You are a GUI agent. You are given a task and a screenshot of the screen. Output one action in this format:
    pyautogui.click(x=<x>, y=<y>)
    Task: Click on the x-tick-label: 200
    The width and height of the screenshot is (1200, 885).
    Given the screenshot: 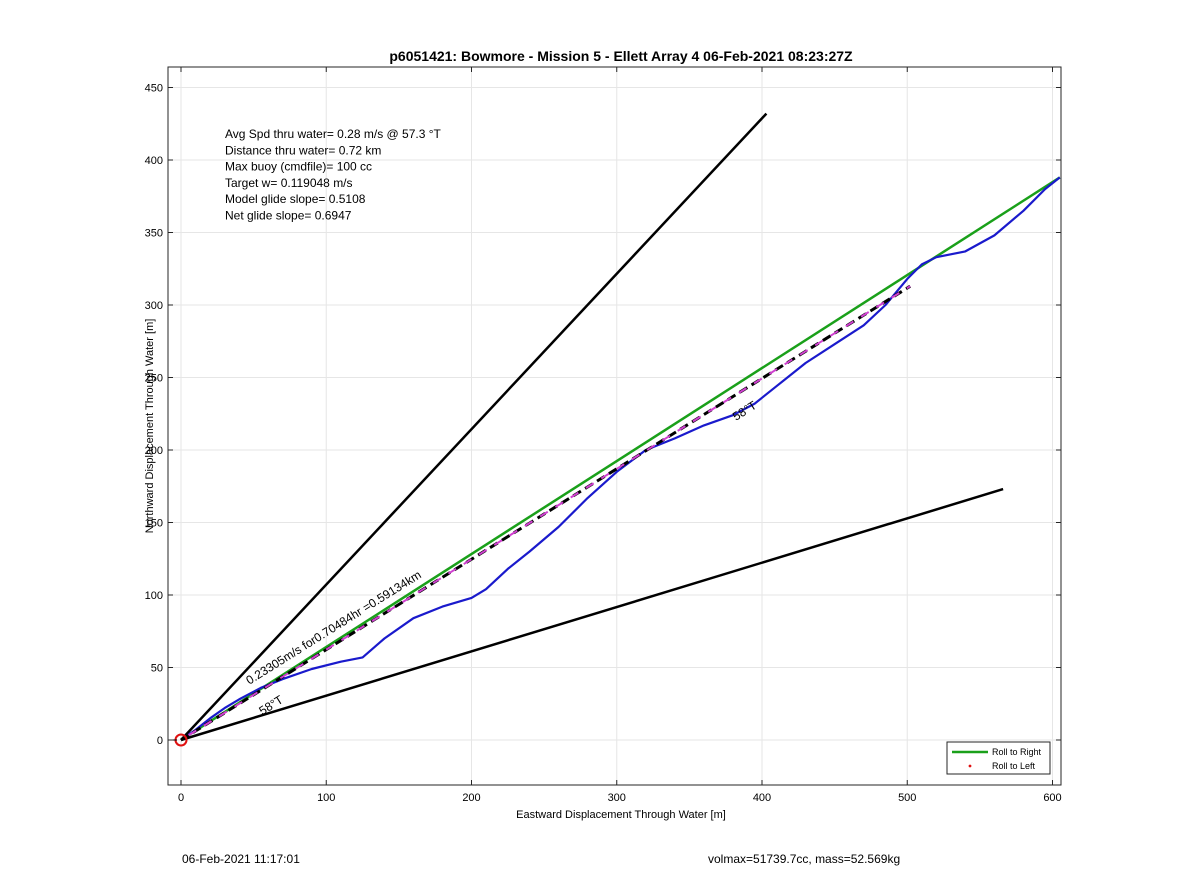 What is the action you would take?
    pyautogui.click(x=471, y=798)
    